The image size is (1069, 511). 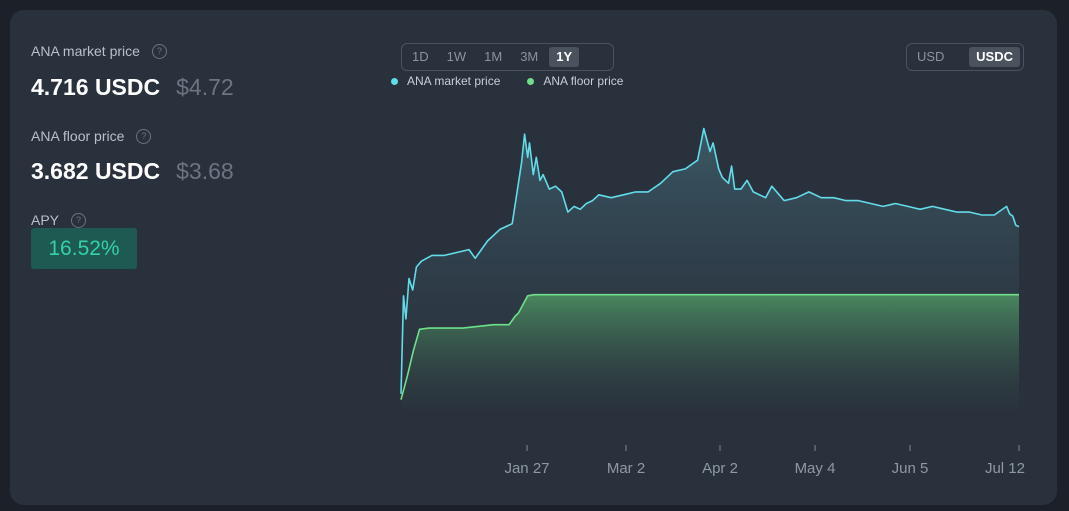 I want to click on legend-item-floor: ANA floor price, so click(x=575, y=81).